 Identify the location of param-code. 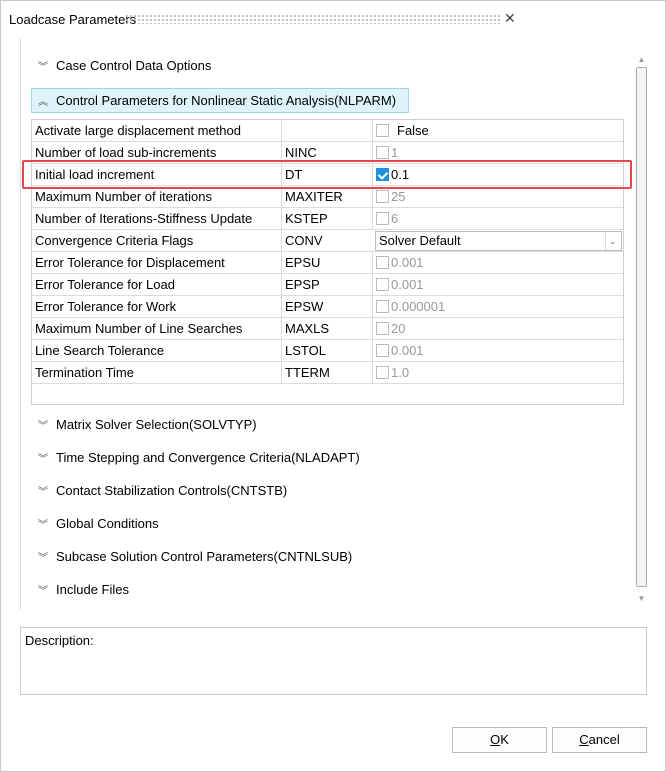
(326, 130).